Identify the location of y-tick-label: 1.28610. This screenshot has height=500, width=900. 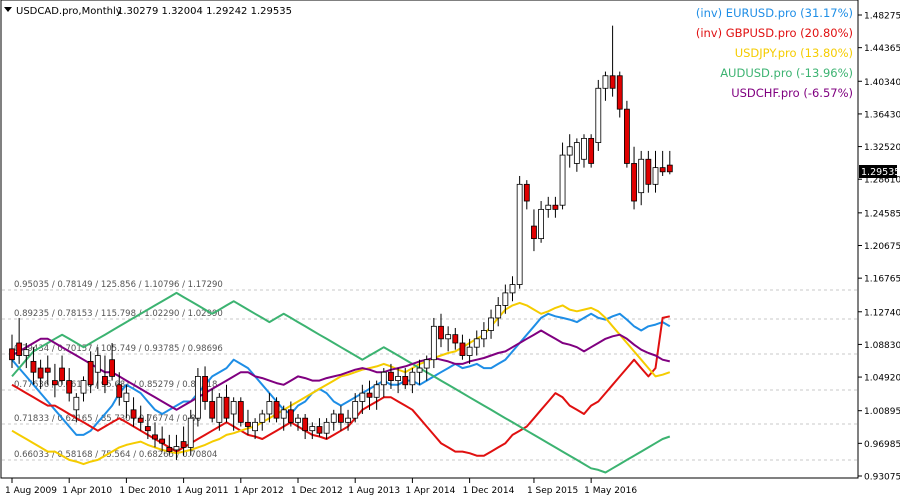
(882, 181).